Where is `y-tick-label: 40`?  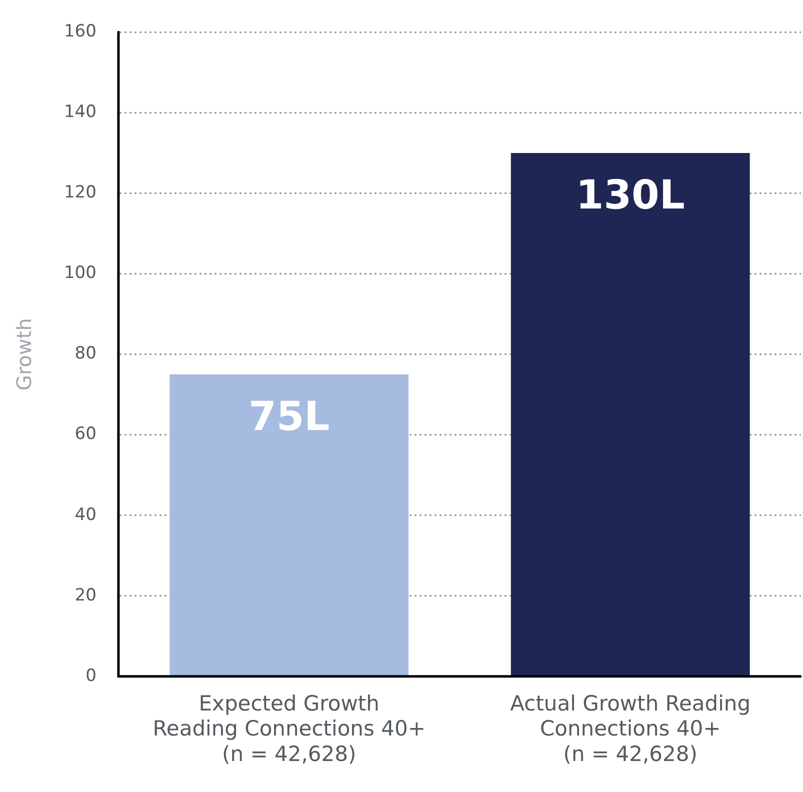 y-tick-label: 40 is located at coordinates (85, 514).